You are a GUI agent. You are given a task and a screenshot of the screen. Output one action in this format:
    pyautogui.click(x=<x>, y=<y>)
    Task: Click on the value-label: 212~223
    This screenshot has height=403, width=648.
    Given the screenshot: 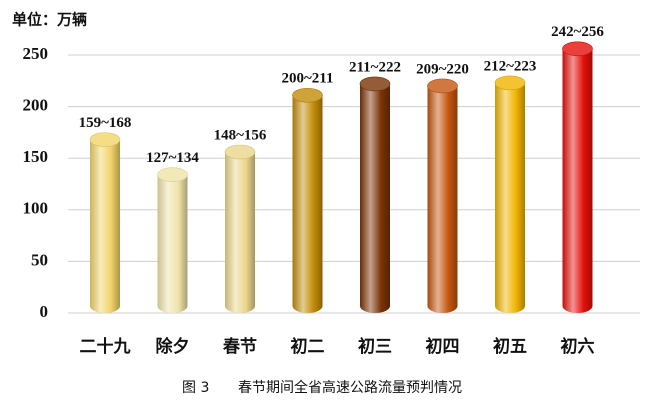 What is the action you would take?
    pyautogui.click(x=510, y=66)
    